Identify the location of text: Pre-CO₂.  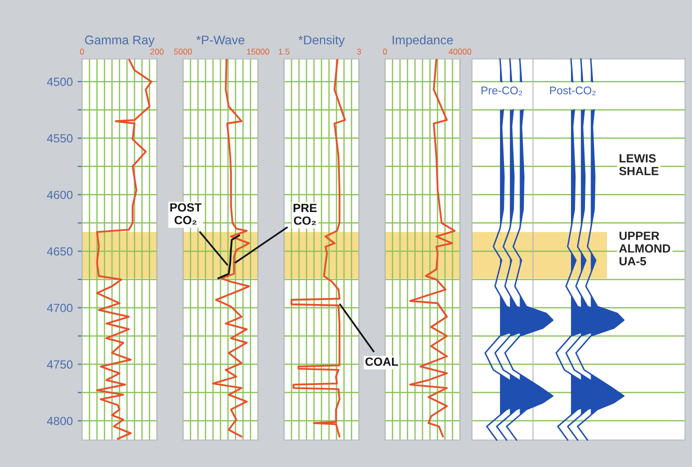
(502, 91).